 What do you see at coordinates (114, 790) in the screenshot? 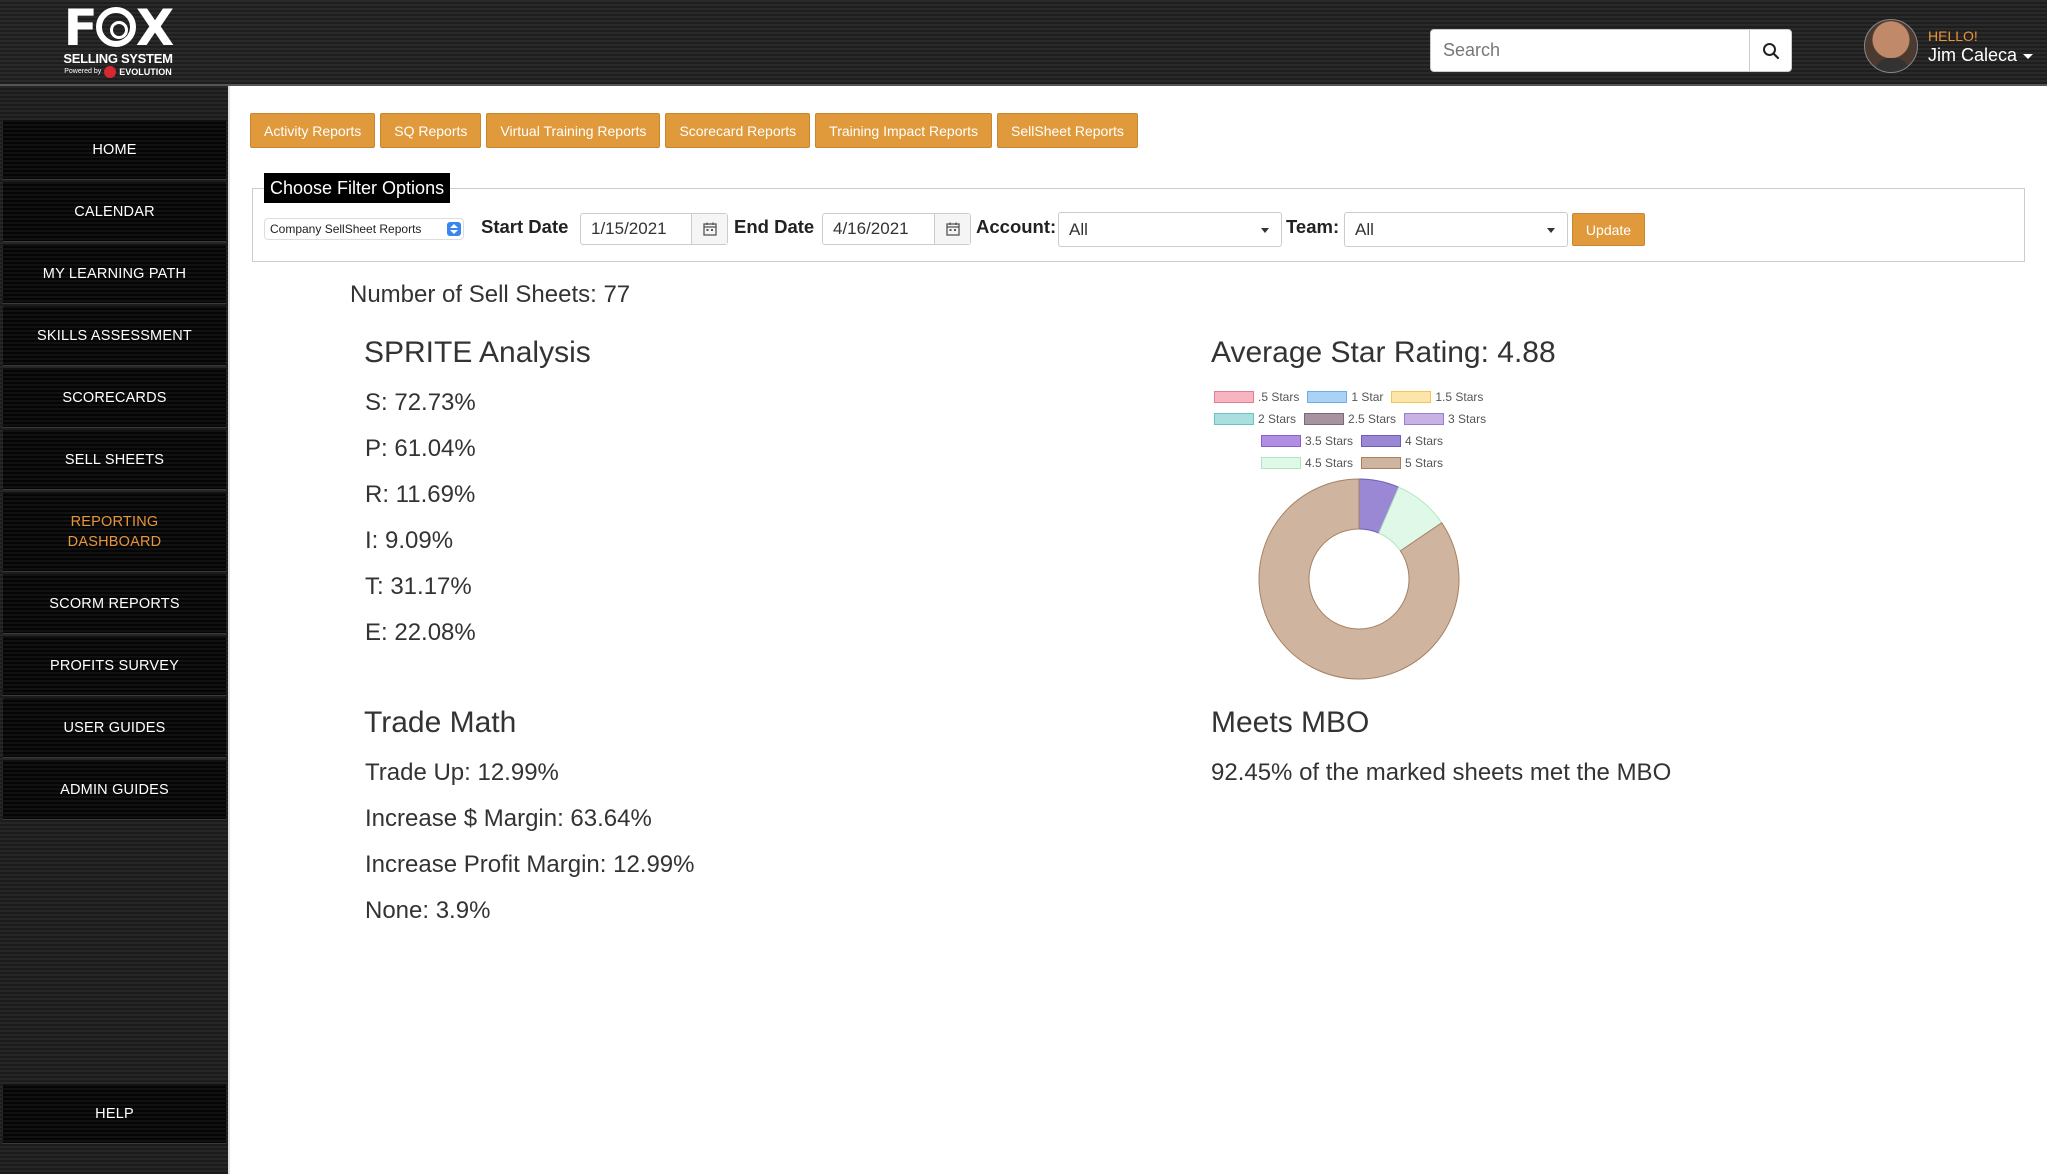
I see `sidebar-item-admin-guides: ADMIN GUIDES` at bounding box center [114, 790].